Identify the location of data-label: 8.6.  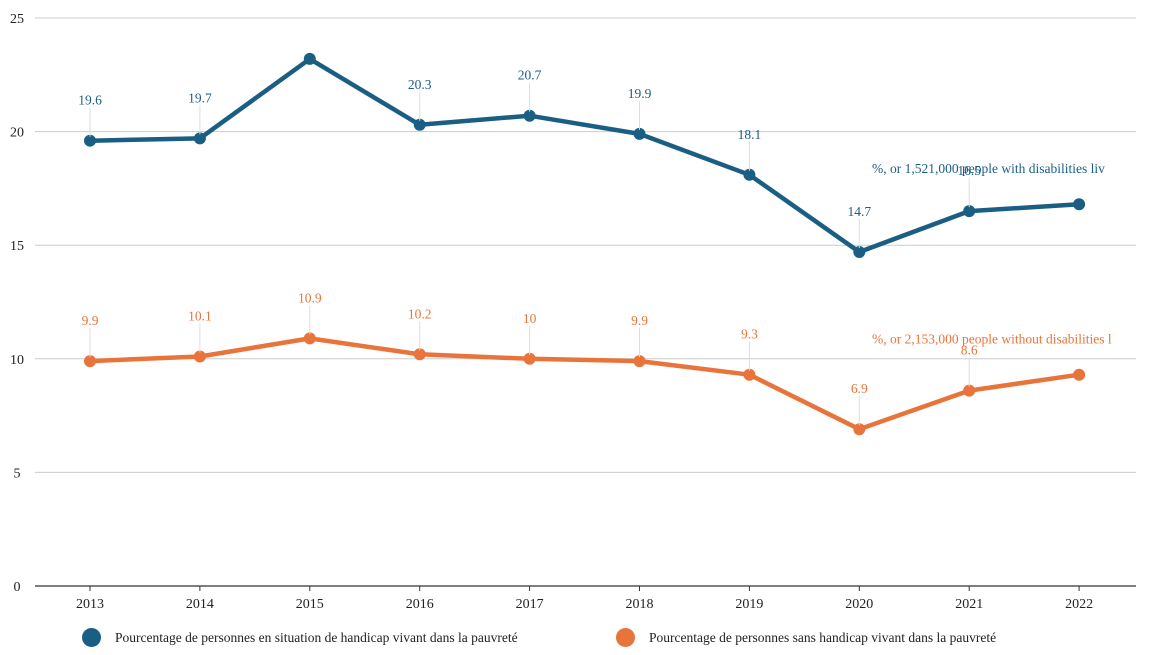
(969, 350).